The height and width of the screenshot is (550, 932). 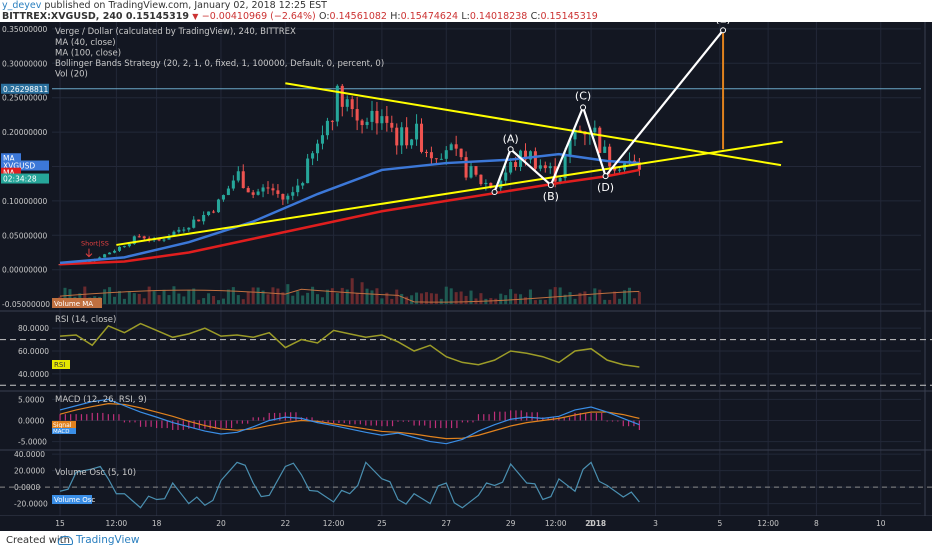 What do you see at coordinates (88, 54) in the screenshot?
I see `legend-entry: MA (100, close)` at bounding box center [88, 54].